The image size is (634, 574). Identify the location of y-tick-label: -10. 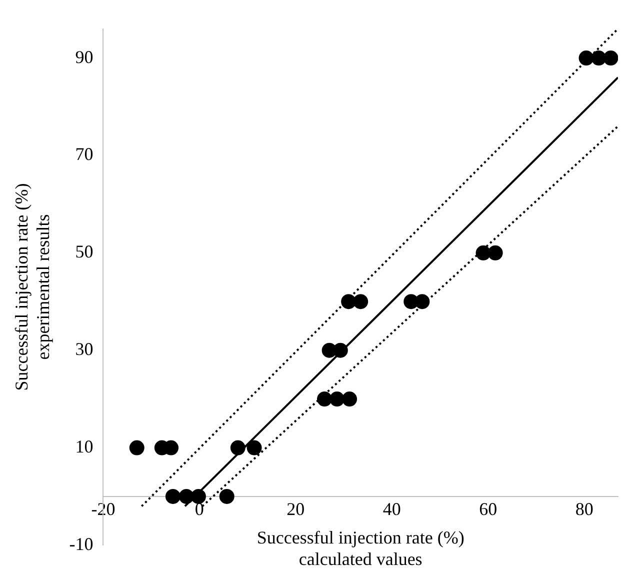
(81, 544).